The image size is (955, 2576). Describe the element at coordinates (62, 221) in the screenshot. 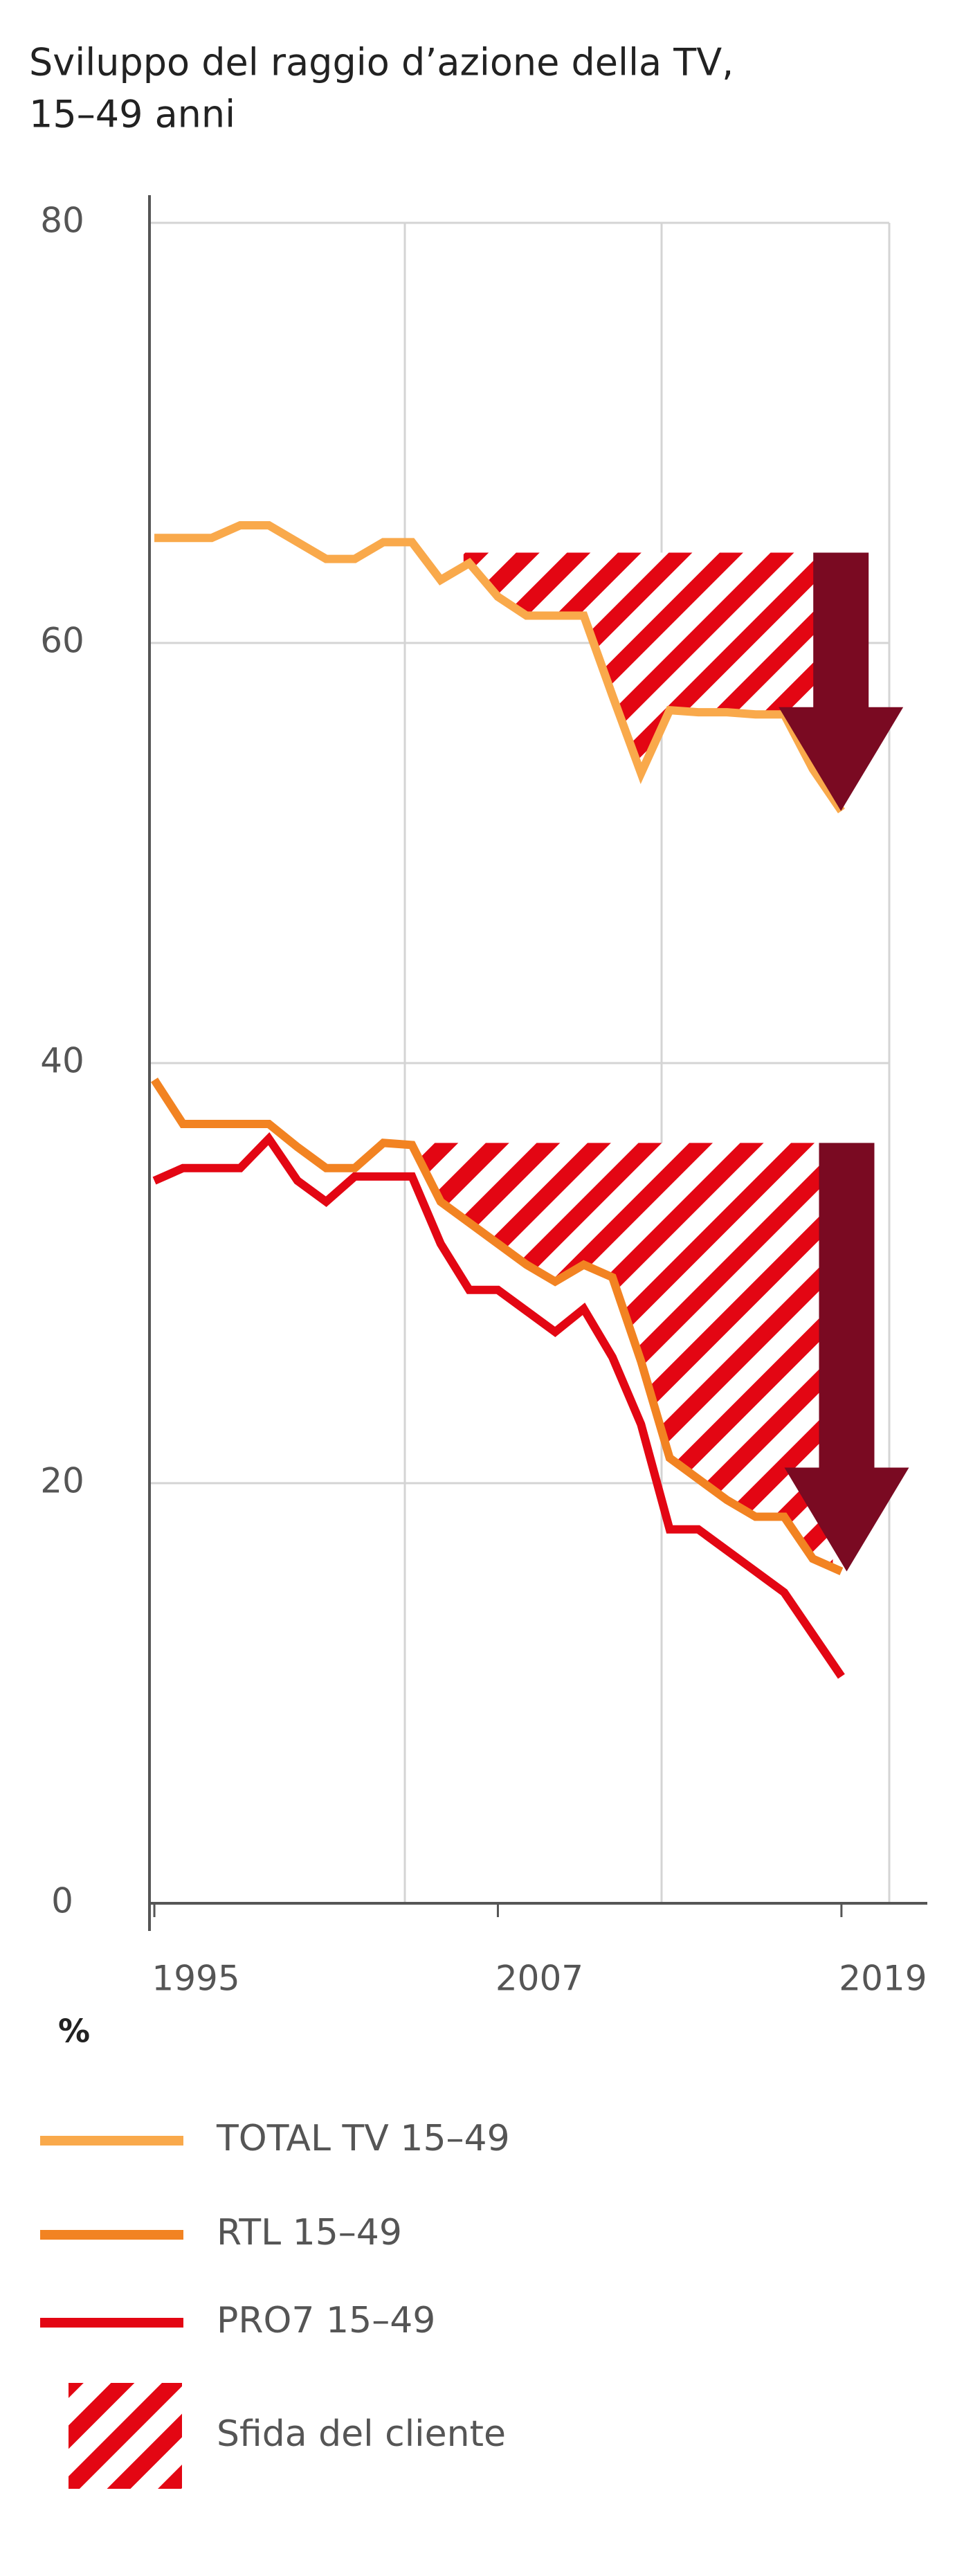

I see `y-tick-label: 80` at that location.